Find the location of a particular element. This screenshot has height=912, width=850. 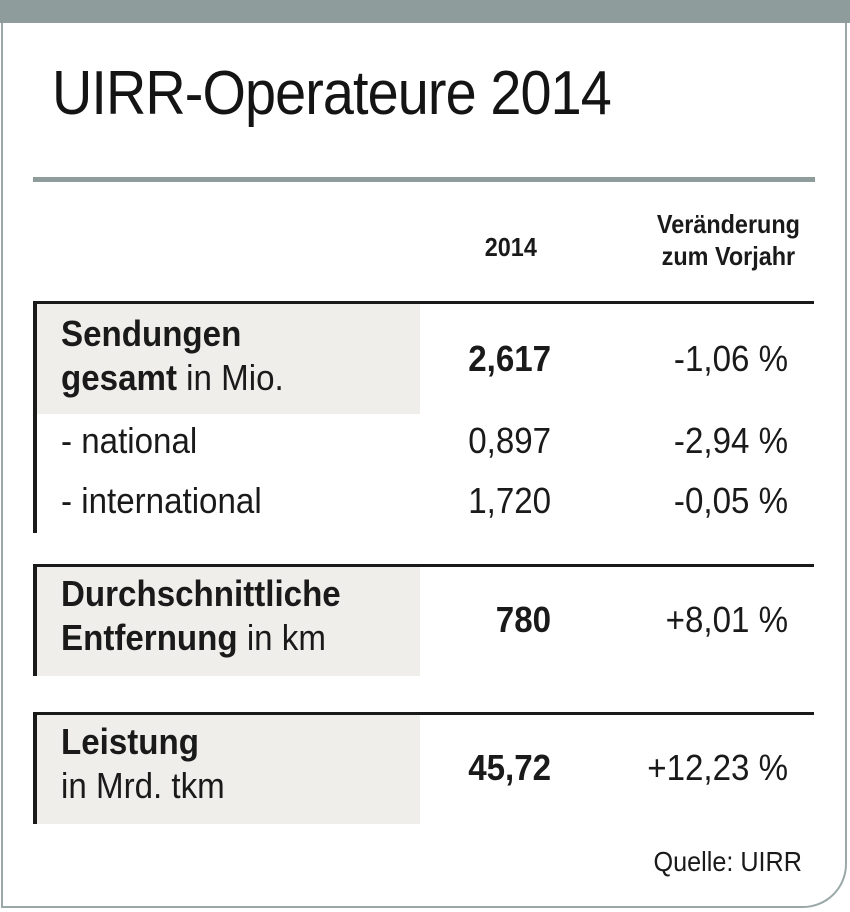

label-bold-line1: Sendungen is located at coordinates (151, 333).